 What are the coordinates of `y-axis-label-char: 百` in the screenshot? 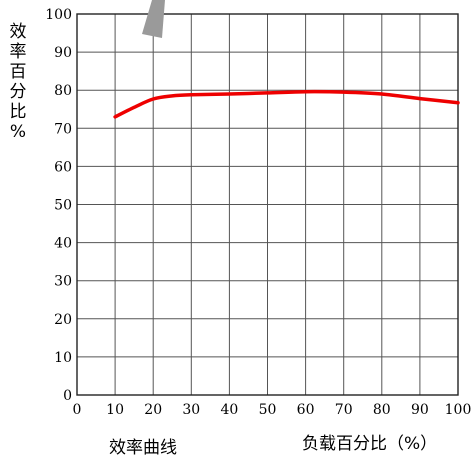 It's located at (18, 72).